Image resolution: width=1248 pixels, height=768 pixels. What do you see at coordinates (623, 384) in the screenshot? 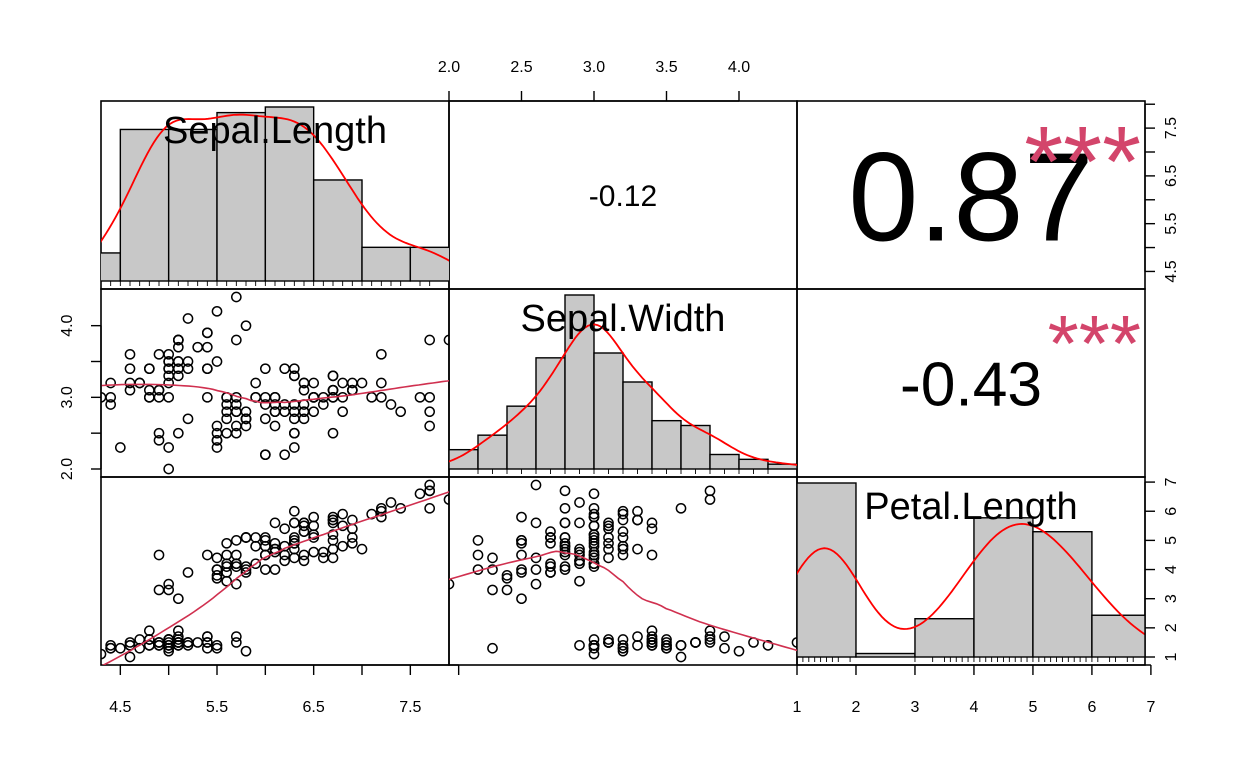
I see `diagonal-panel-sepal-width: Sepal.Width` at bounding box center [623, 384].